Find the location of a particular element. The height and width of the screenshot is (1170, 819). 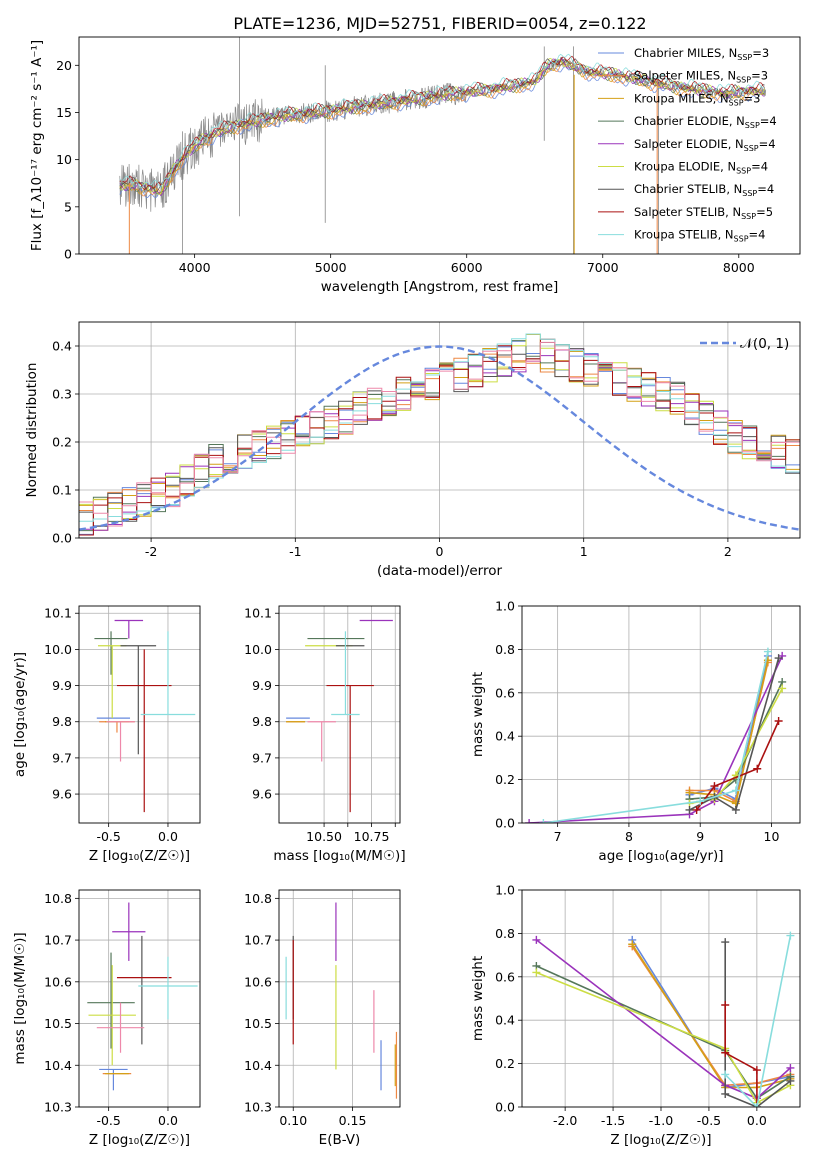

model-spectrum-line is located at coordinates (442, 123).